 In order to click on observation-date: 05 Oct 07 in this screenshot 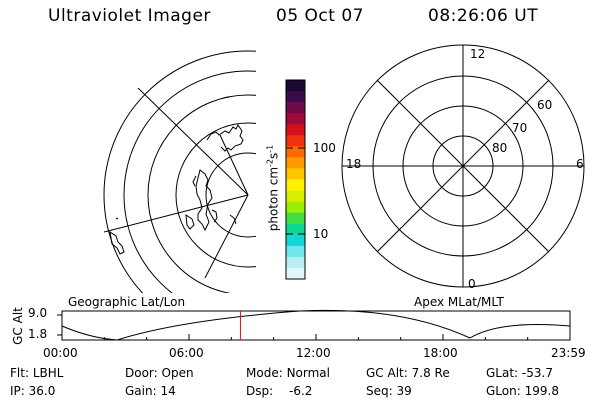, I will do `click(320, 16)`.